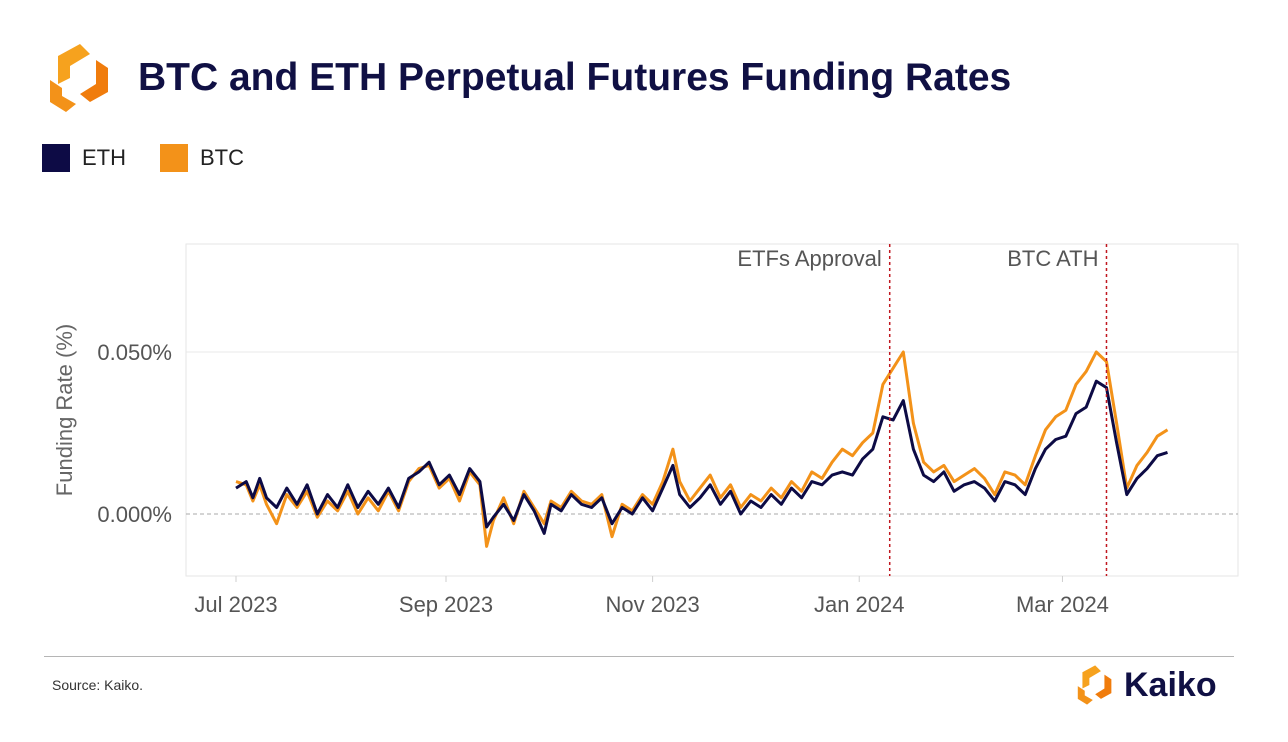 The height and width of the screenshot is (742, 1288). Describe the element at coordinates (859, 604) in the screenshot. I see `x-tick-label: Jan 2024` at that location.